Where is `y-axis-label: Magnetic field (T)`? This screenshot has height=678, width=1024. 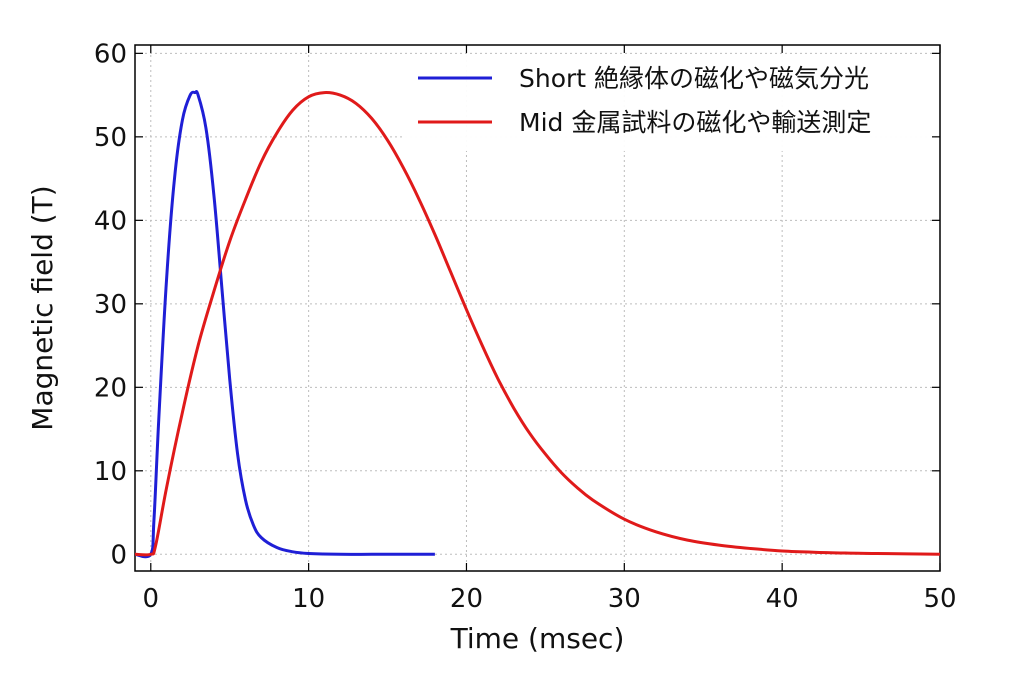
y-axis-label: Magnetic field (T) is located at coordinates (42, 307).